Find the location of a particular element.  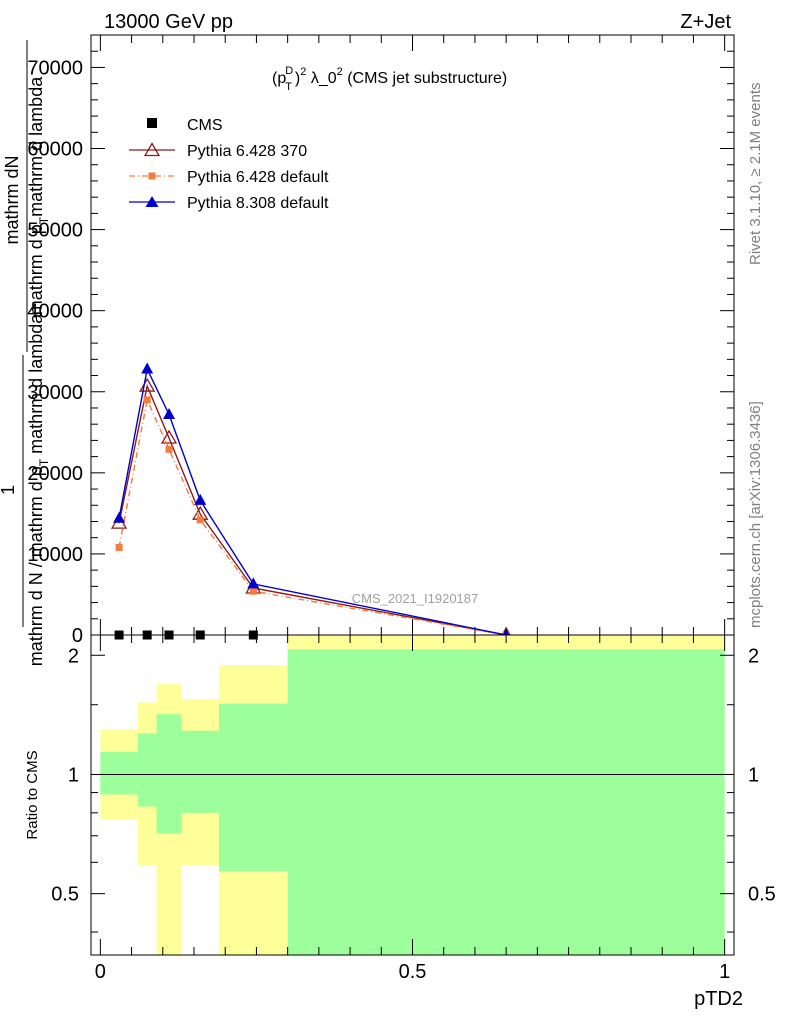

ratio-y-label: Ratio to CMS is located at coordinates (32, 794).